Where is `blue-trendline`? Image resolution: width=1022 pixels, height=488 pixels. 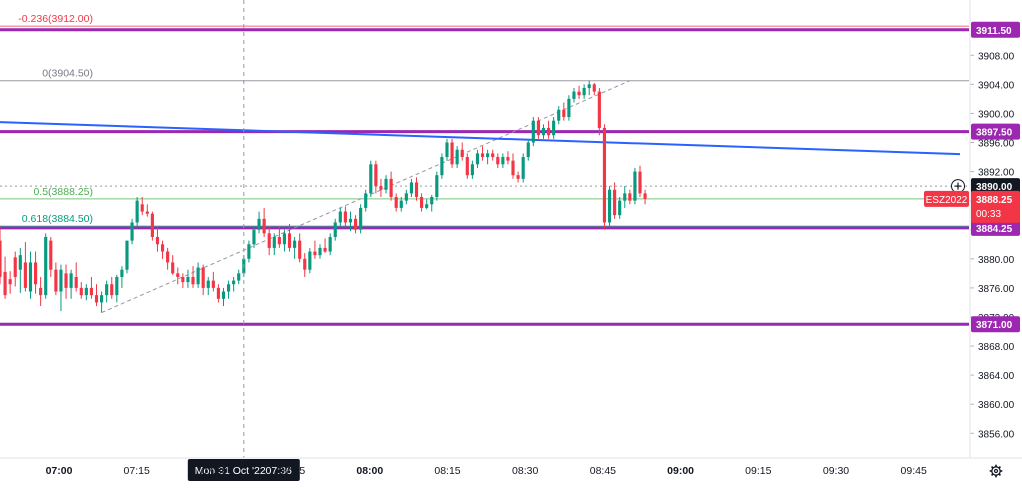
blue-trendline is located at coordinates (480, 138).